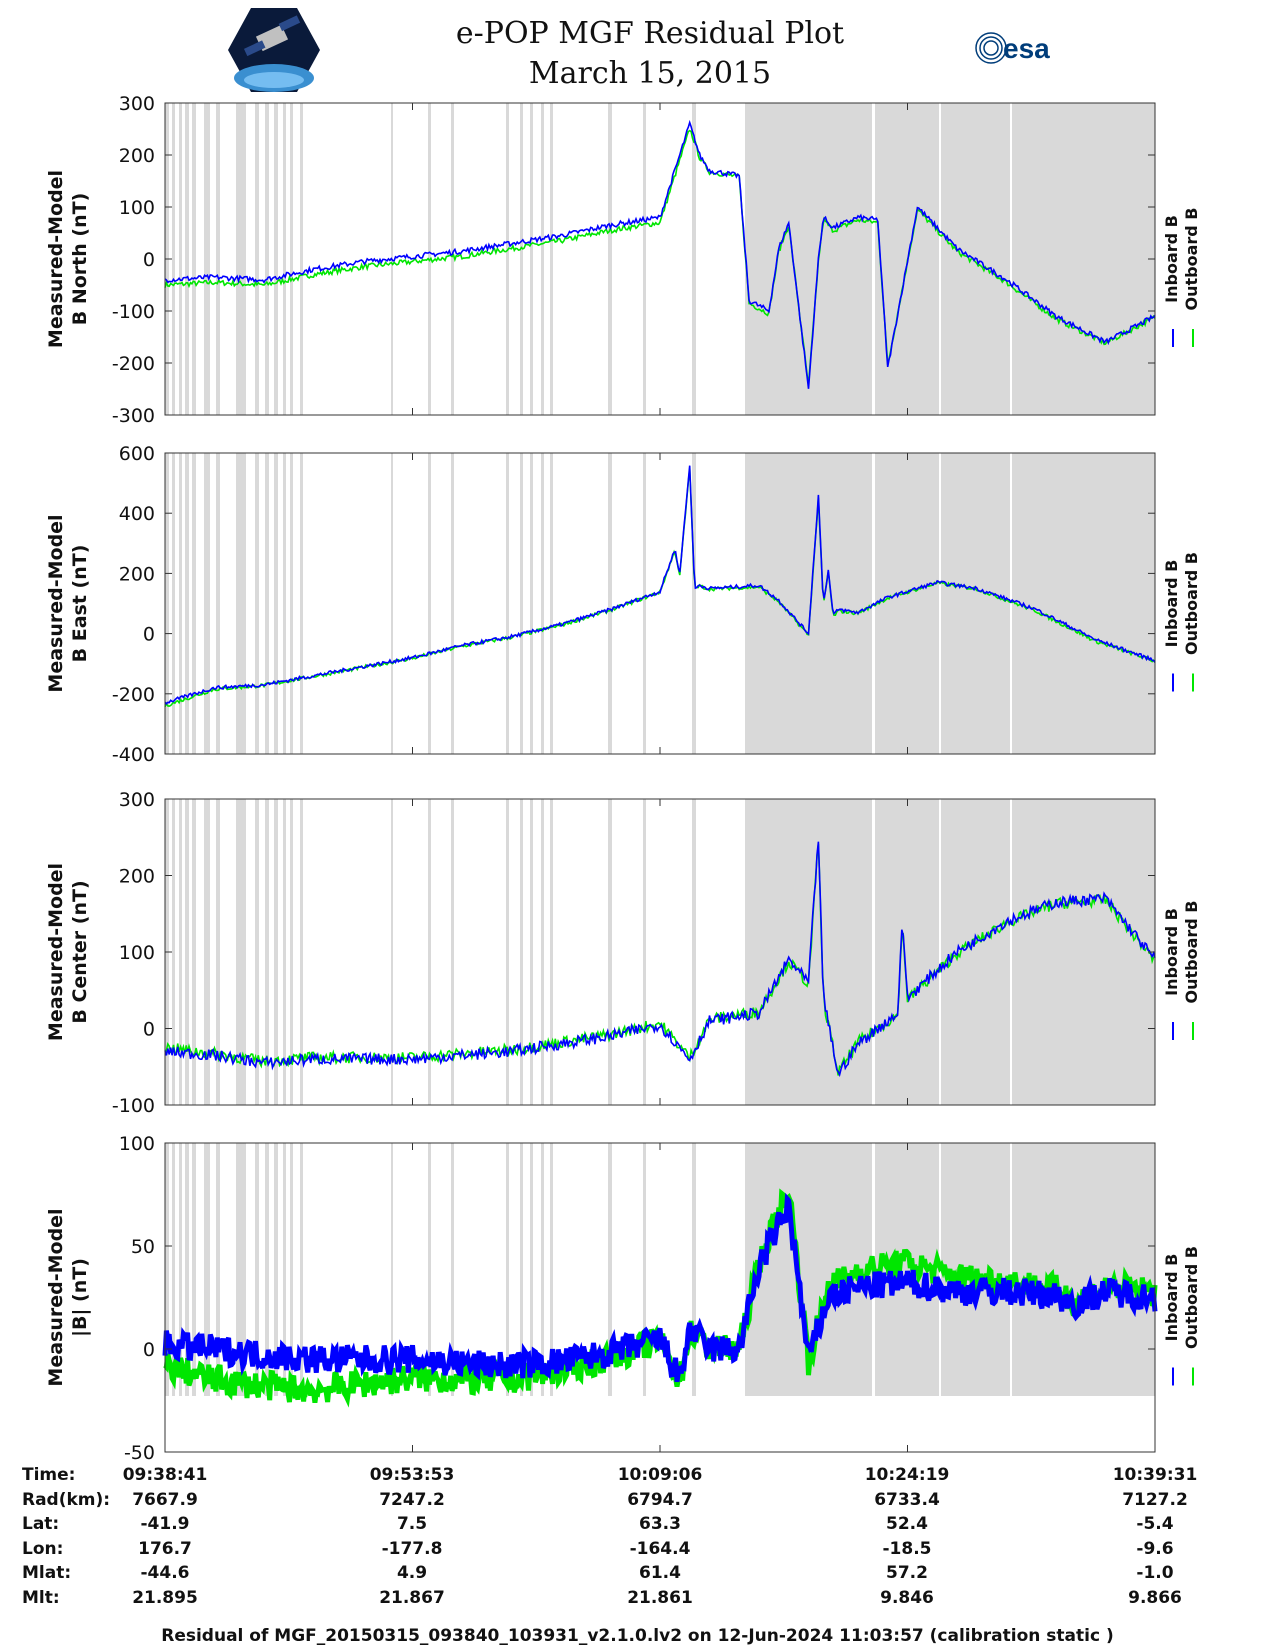  Describe the element at coordinates (660, 1573) in the screenshot. I see `ephemeris-value: 61.4` at that location.